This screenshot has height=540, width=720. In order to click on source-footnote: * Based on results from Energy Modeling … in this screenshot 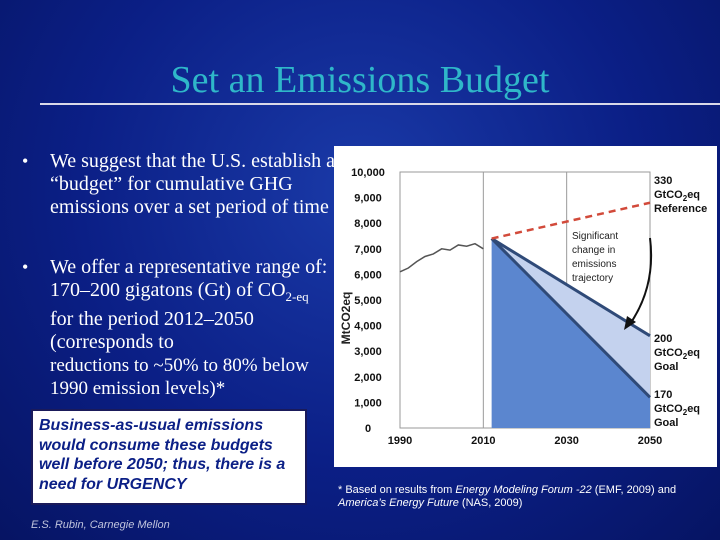, I will do `click(528, 497)`.